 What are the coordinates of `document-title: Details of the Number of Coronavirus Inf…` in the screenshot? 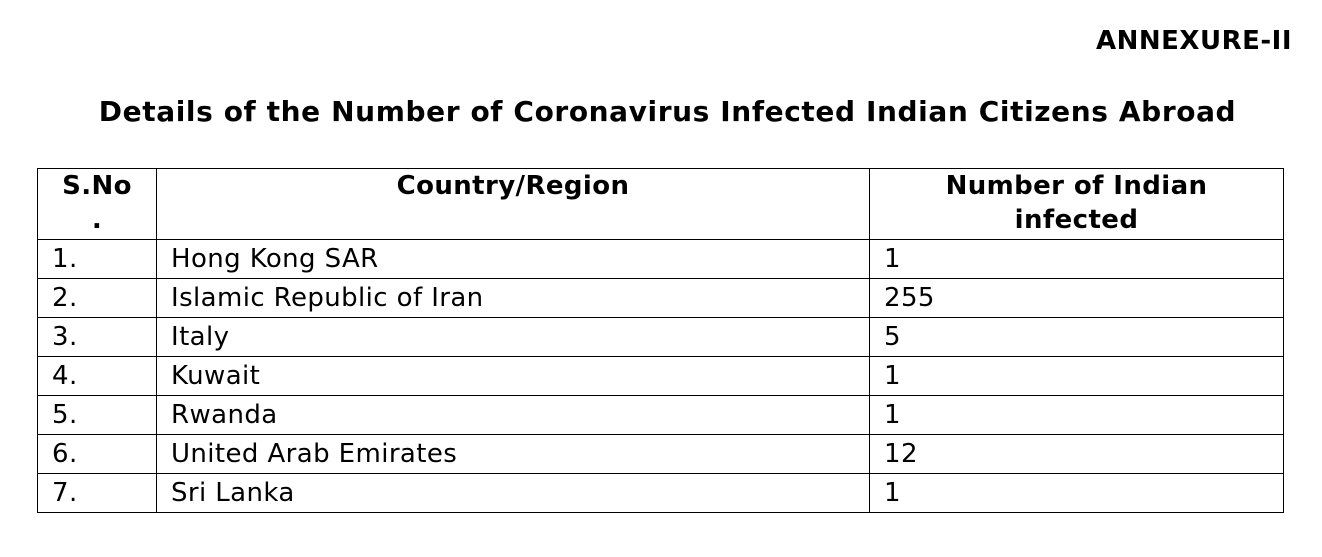 It's located at (667, 111).